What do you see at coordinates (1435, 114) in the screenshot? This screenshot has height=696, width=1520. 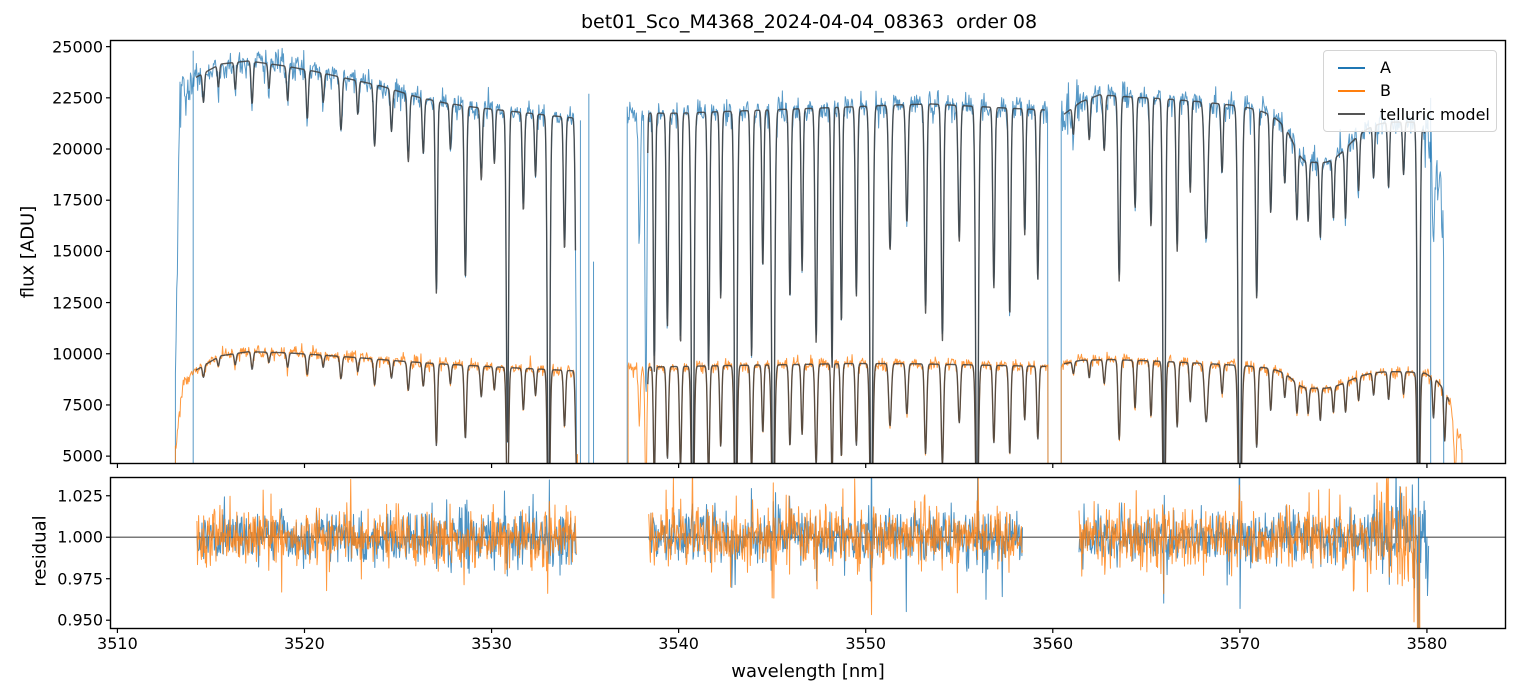 I see `legend-label-telluric: telluric model` at bounding box center [1435, 114].